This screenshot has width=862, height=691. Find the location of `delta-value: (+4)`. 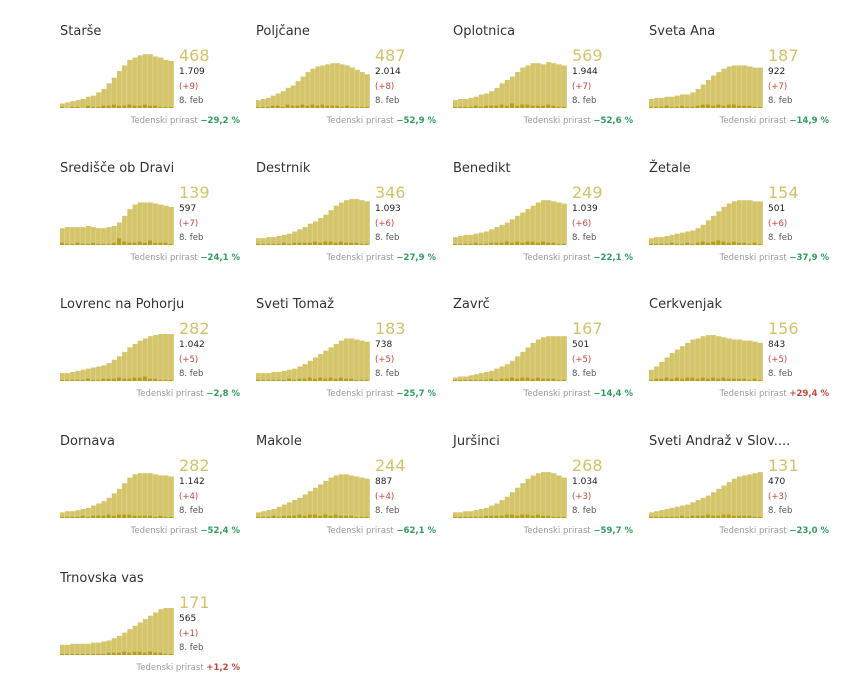

delta-value: (+4) is located at coordinates (189, 497).